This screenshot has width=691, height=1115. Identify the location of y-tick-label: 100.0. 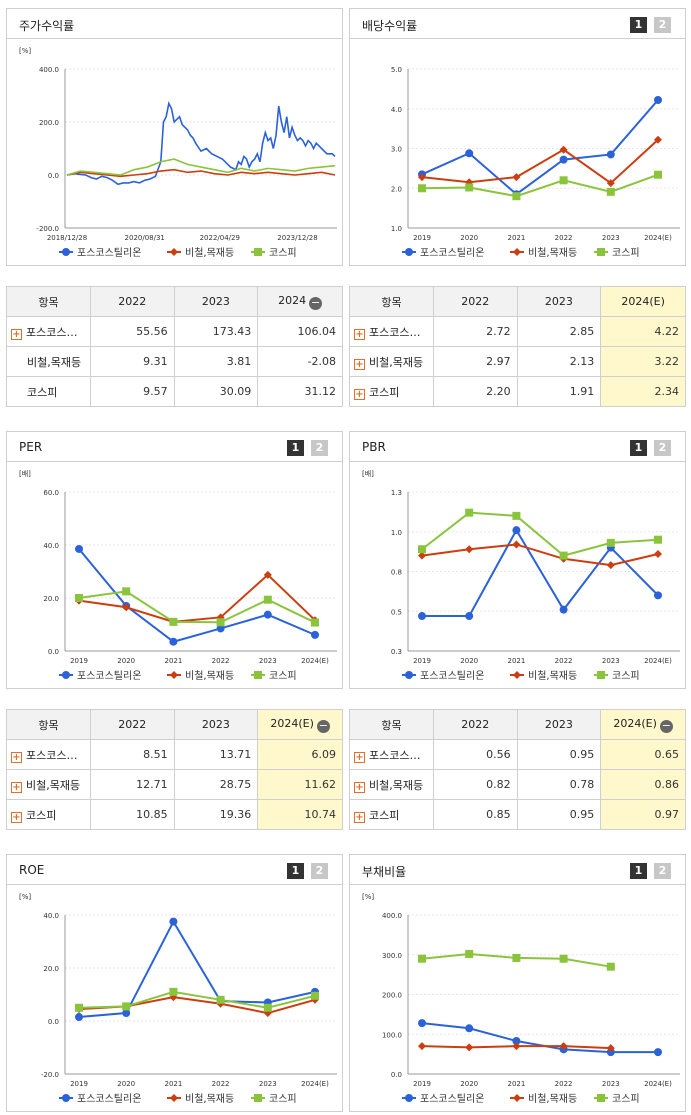
(392, 1035).